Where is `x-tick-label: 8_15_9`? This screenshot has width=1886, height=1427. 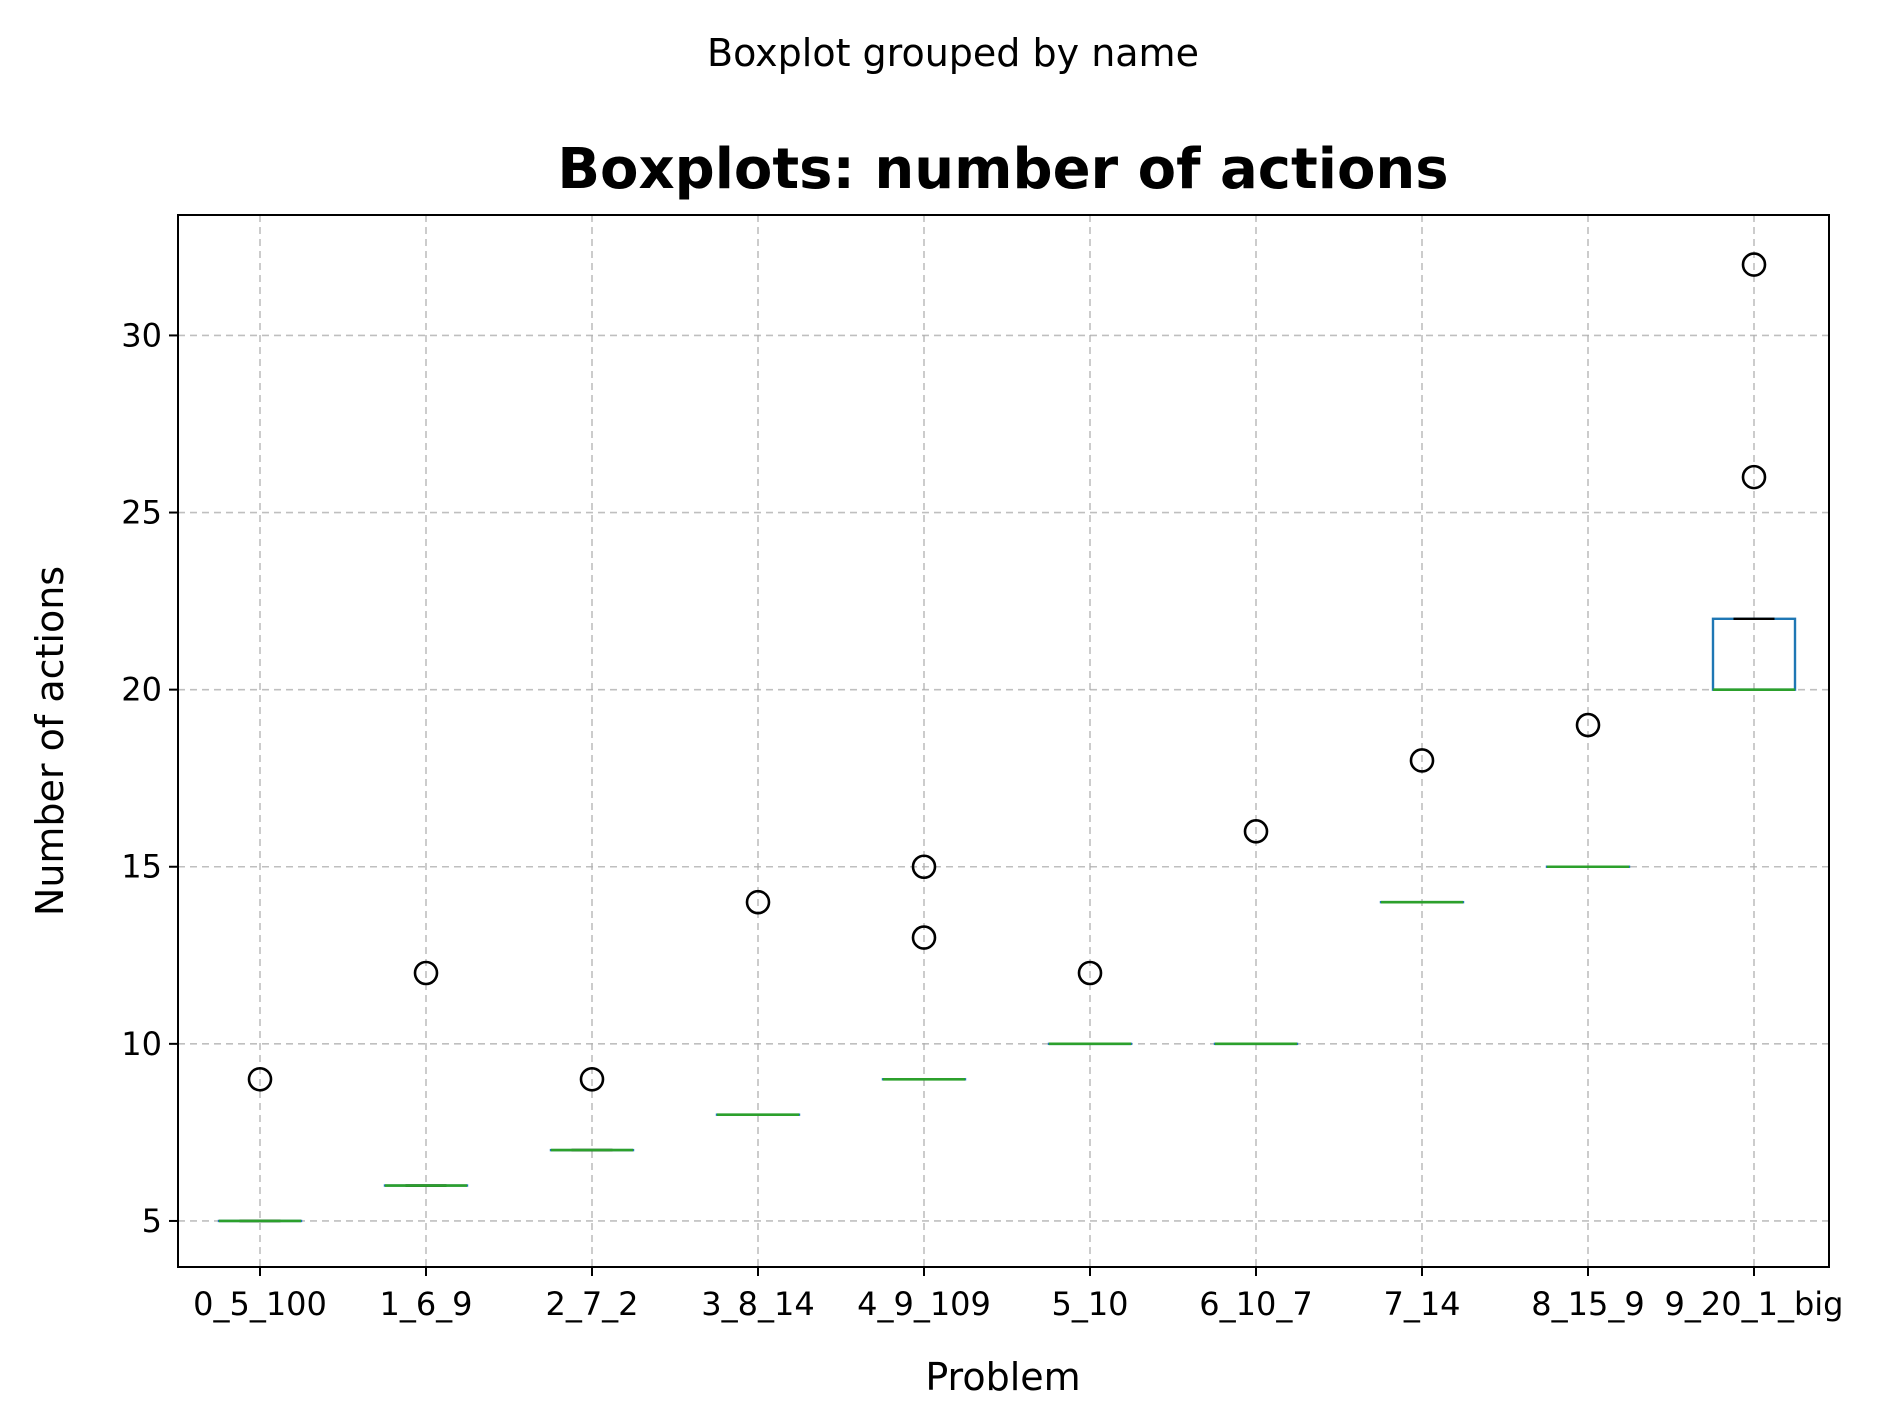
x-tick-label: 8_15_9 is located at coordinates (1587, 1304).